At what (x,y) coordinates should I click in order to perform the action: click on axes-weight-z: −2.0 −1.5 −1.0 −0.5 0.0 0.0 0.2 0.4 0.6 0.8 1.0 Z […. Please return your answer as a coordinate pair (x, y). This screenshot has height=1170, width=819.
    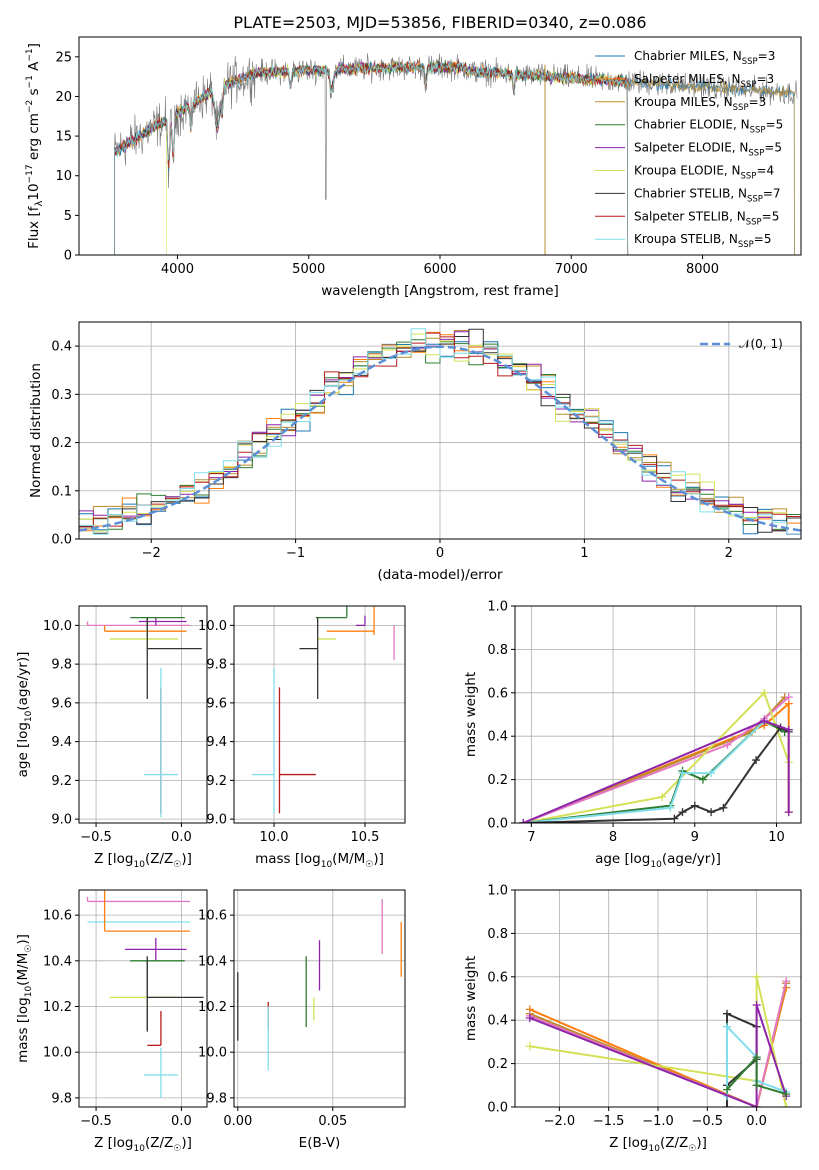
    Looking at the image, I should click on (632, 1019).